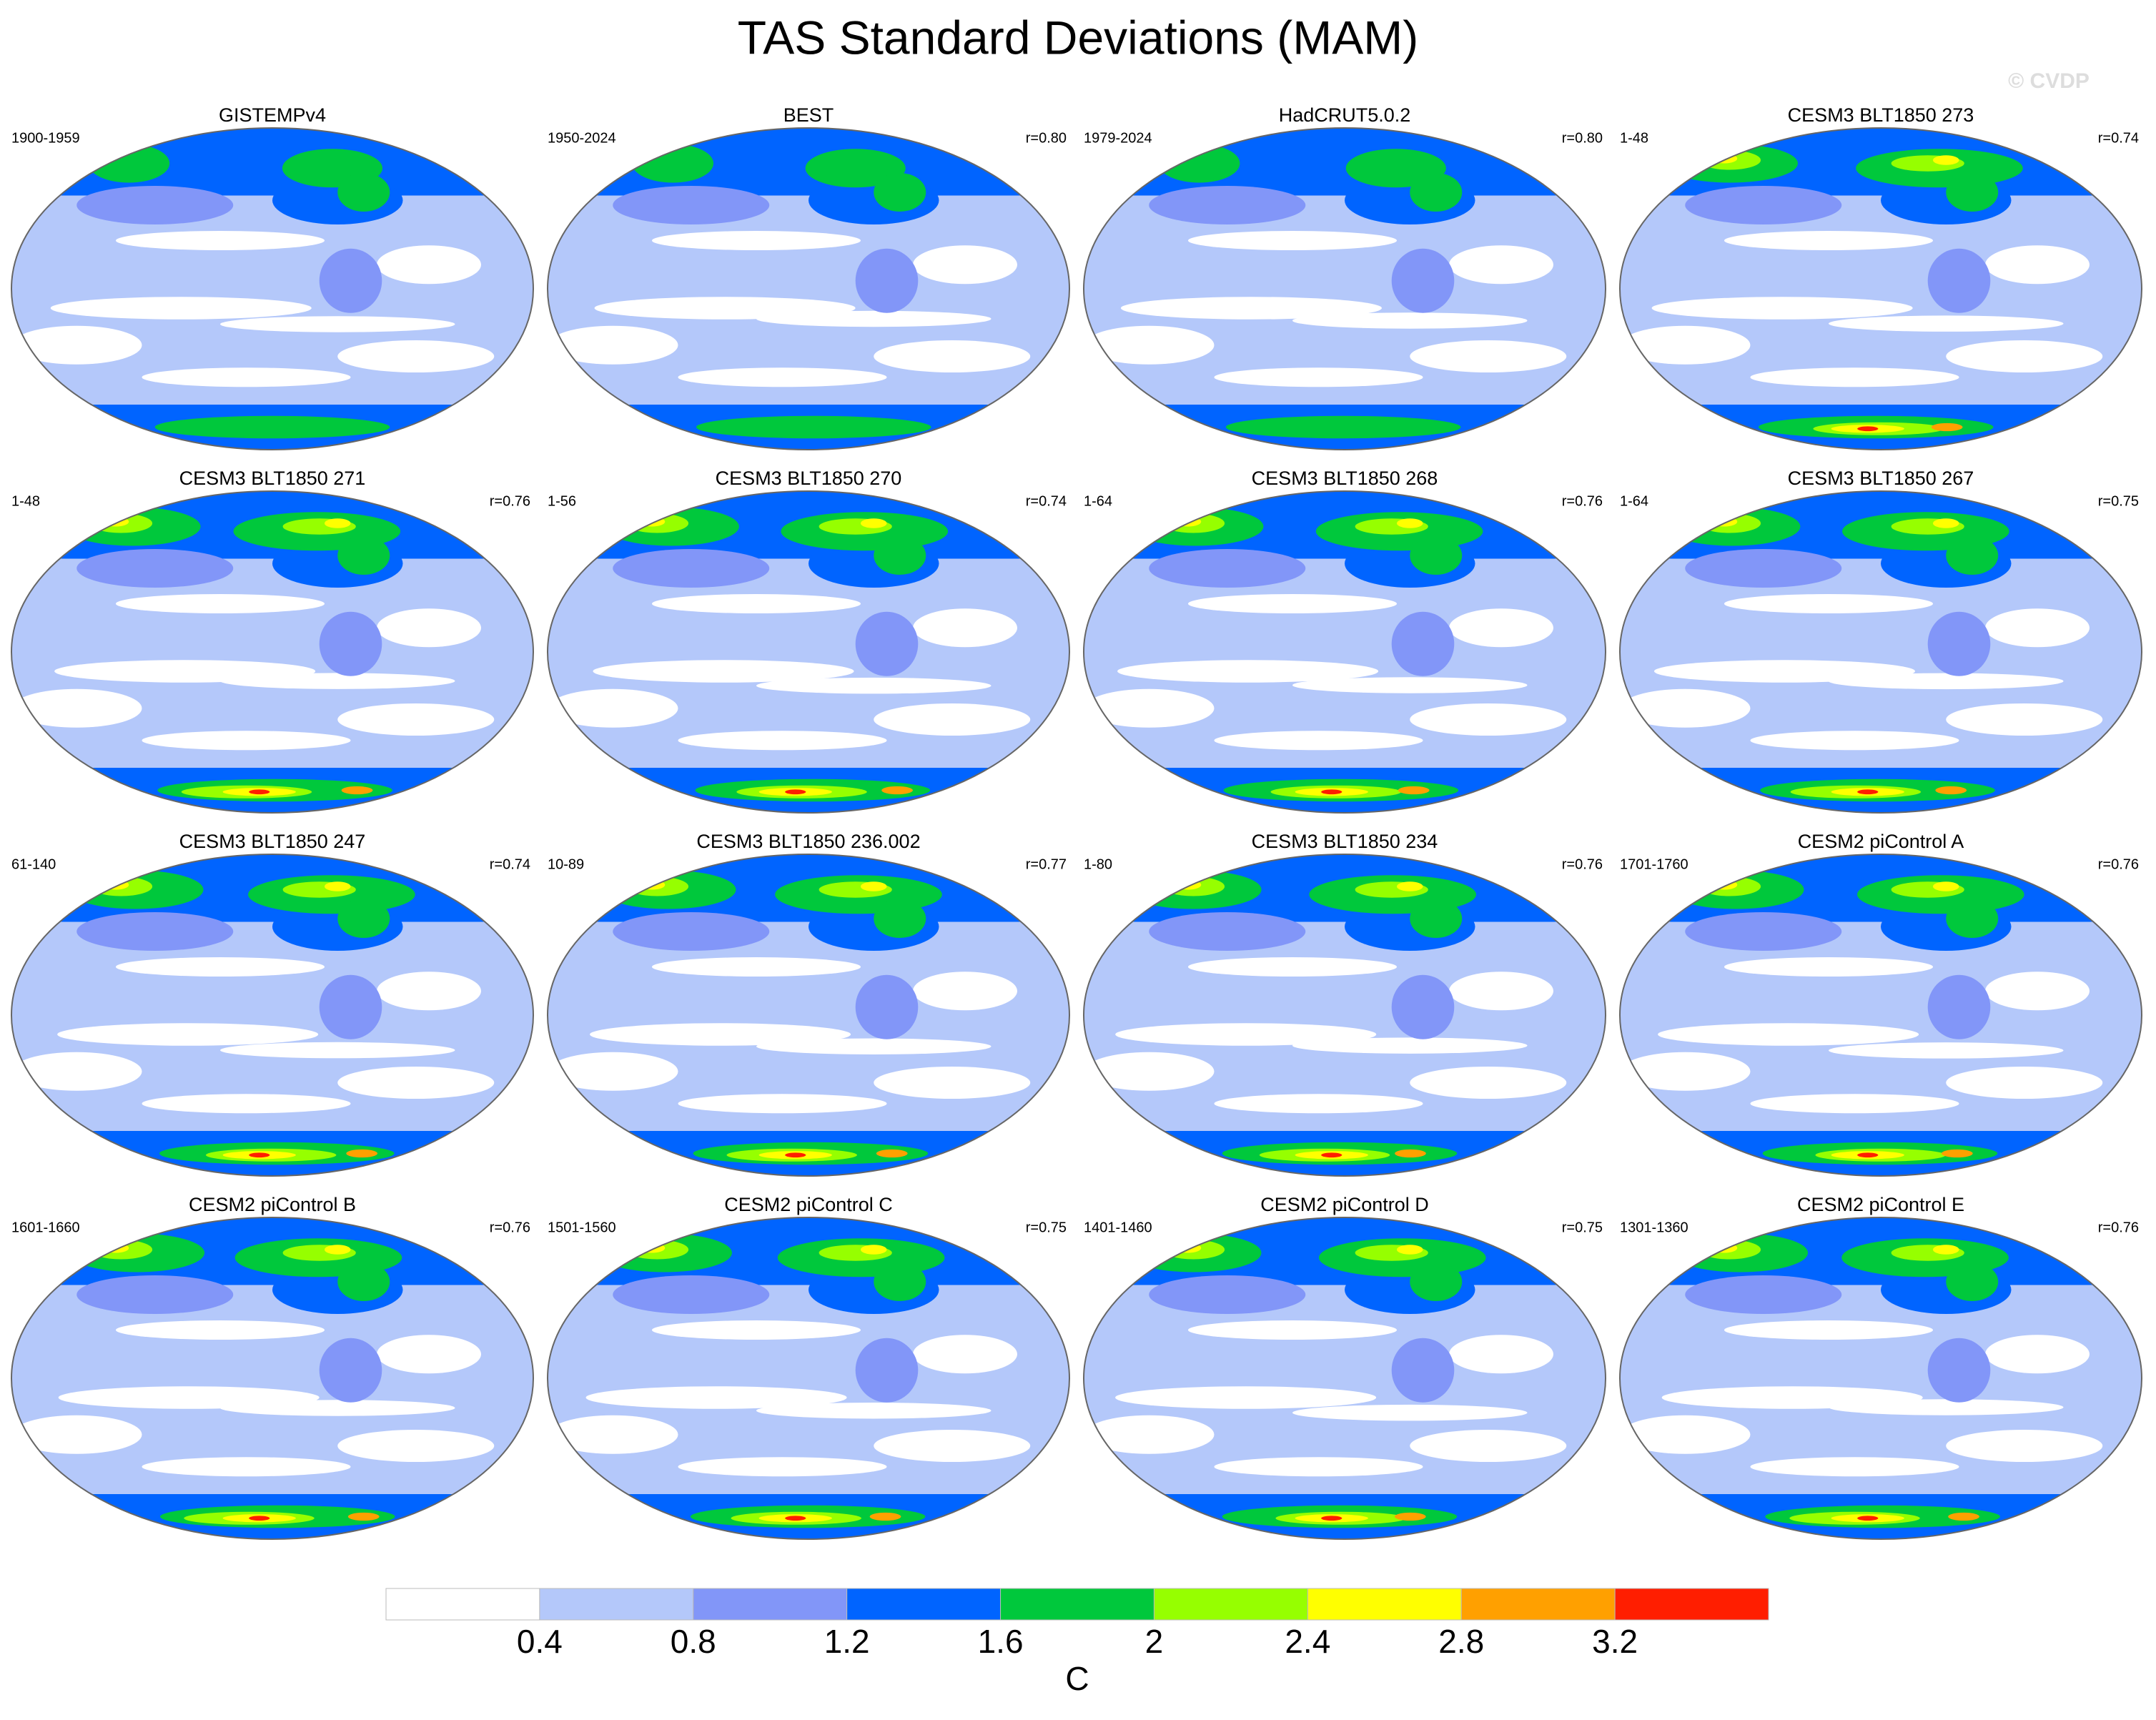  I want to click on panel-title: CESM3 BLT1850 273, so click(1881, 115).